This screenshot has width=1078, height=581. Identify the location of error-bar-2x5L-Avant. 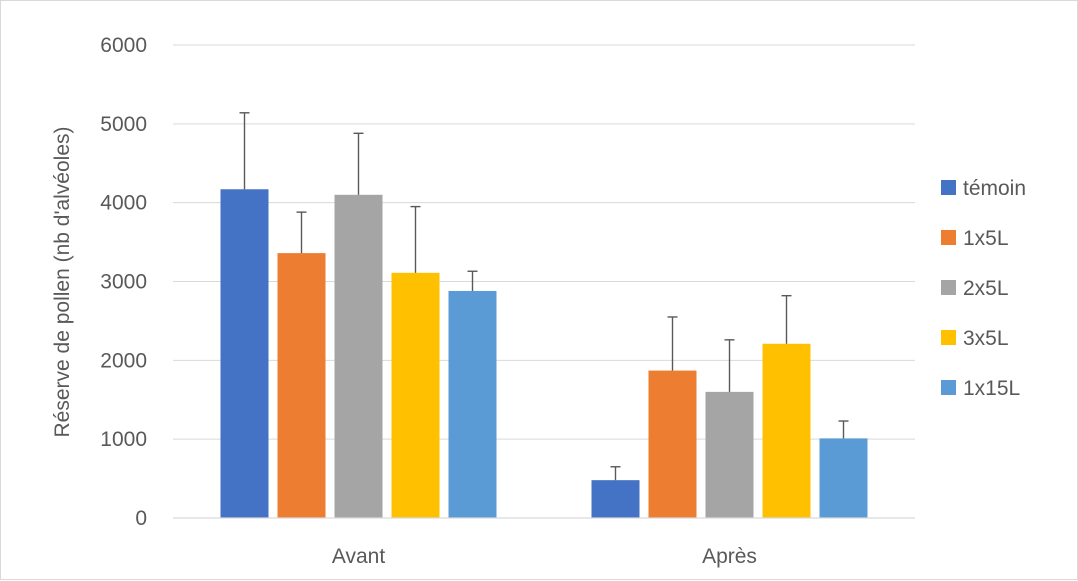
(358, 163).